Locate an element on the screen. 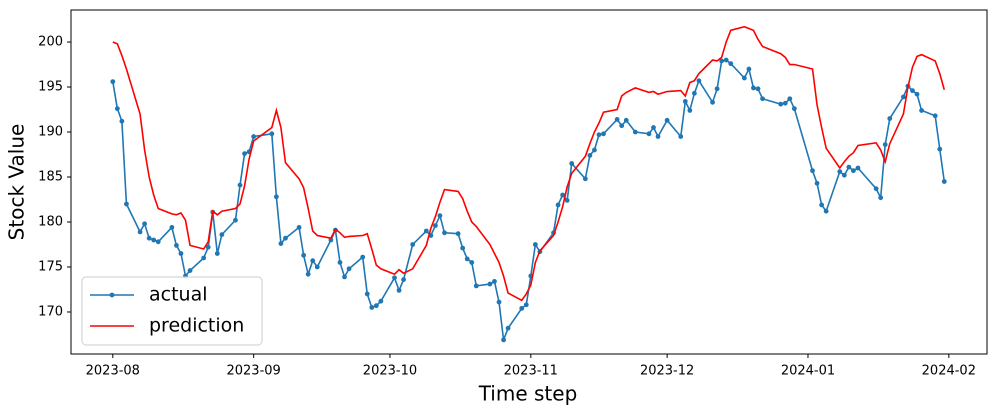 The image size is (996, 419). y-axis-label: Stock Value is located at coordinates (17, 182).